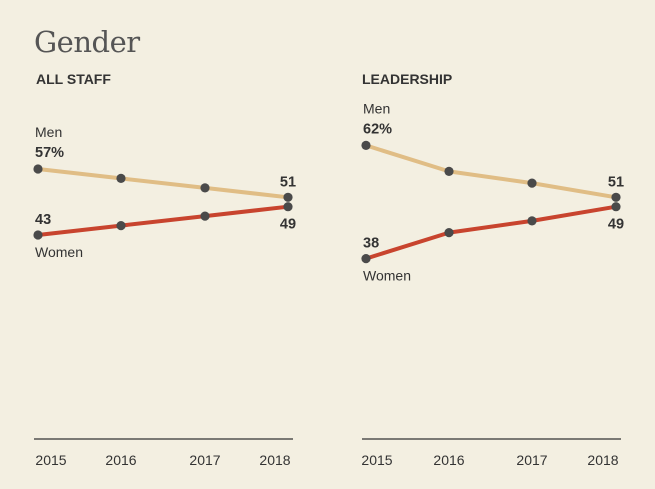 The image size is (655, 489). Describe the element at coordinates (407, 79) in the screenshot. I see `leadership-panel-title: LEADERSHIP` at that location.